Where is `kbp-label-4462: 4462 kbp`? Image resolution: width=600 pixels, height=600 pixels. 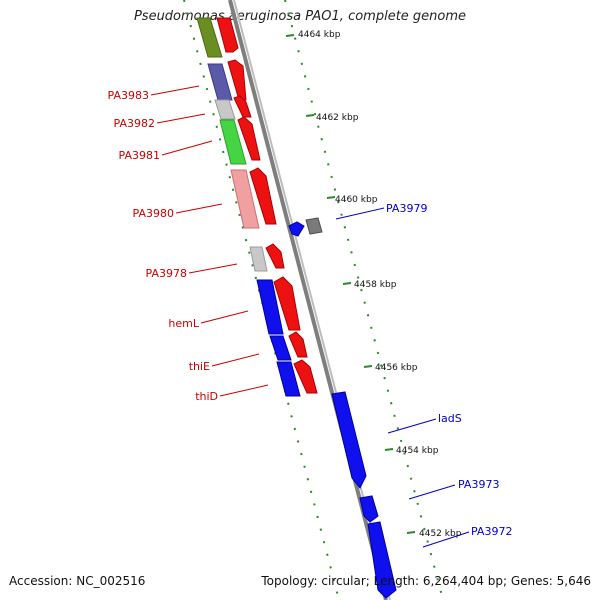 kbp-label-4462: 4462 kbp is located at coordinates (337, 118).